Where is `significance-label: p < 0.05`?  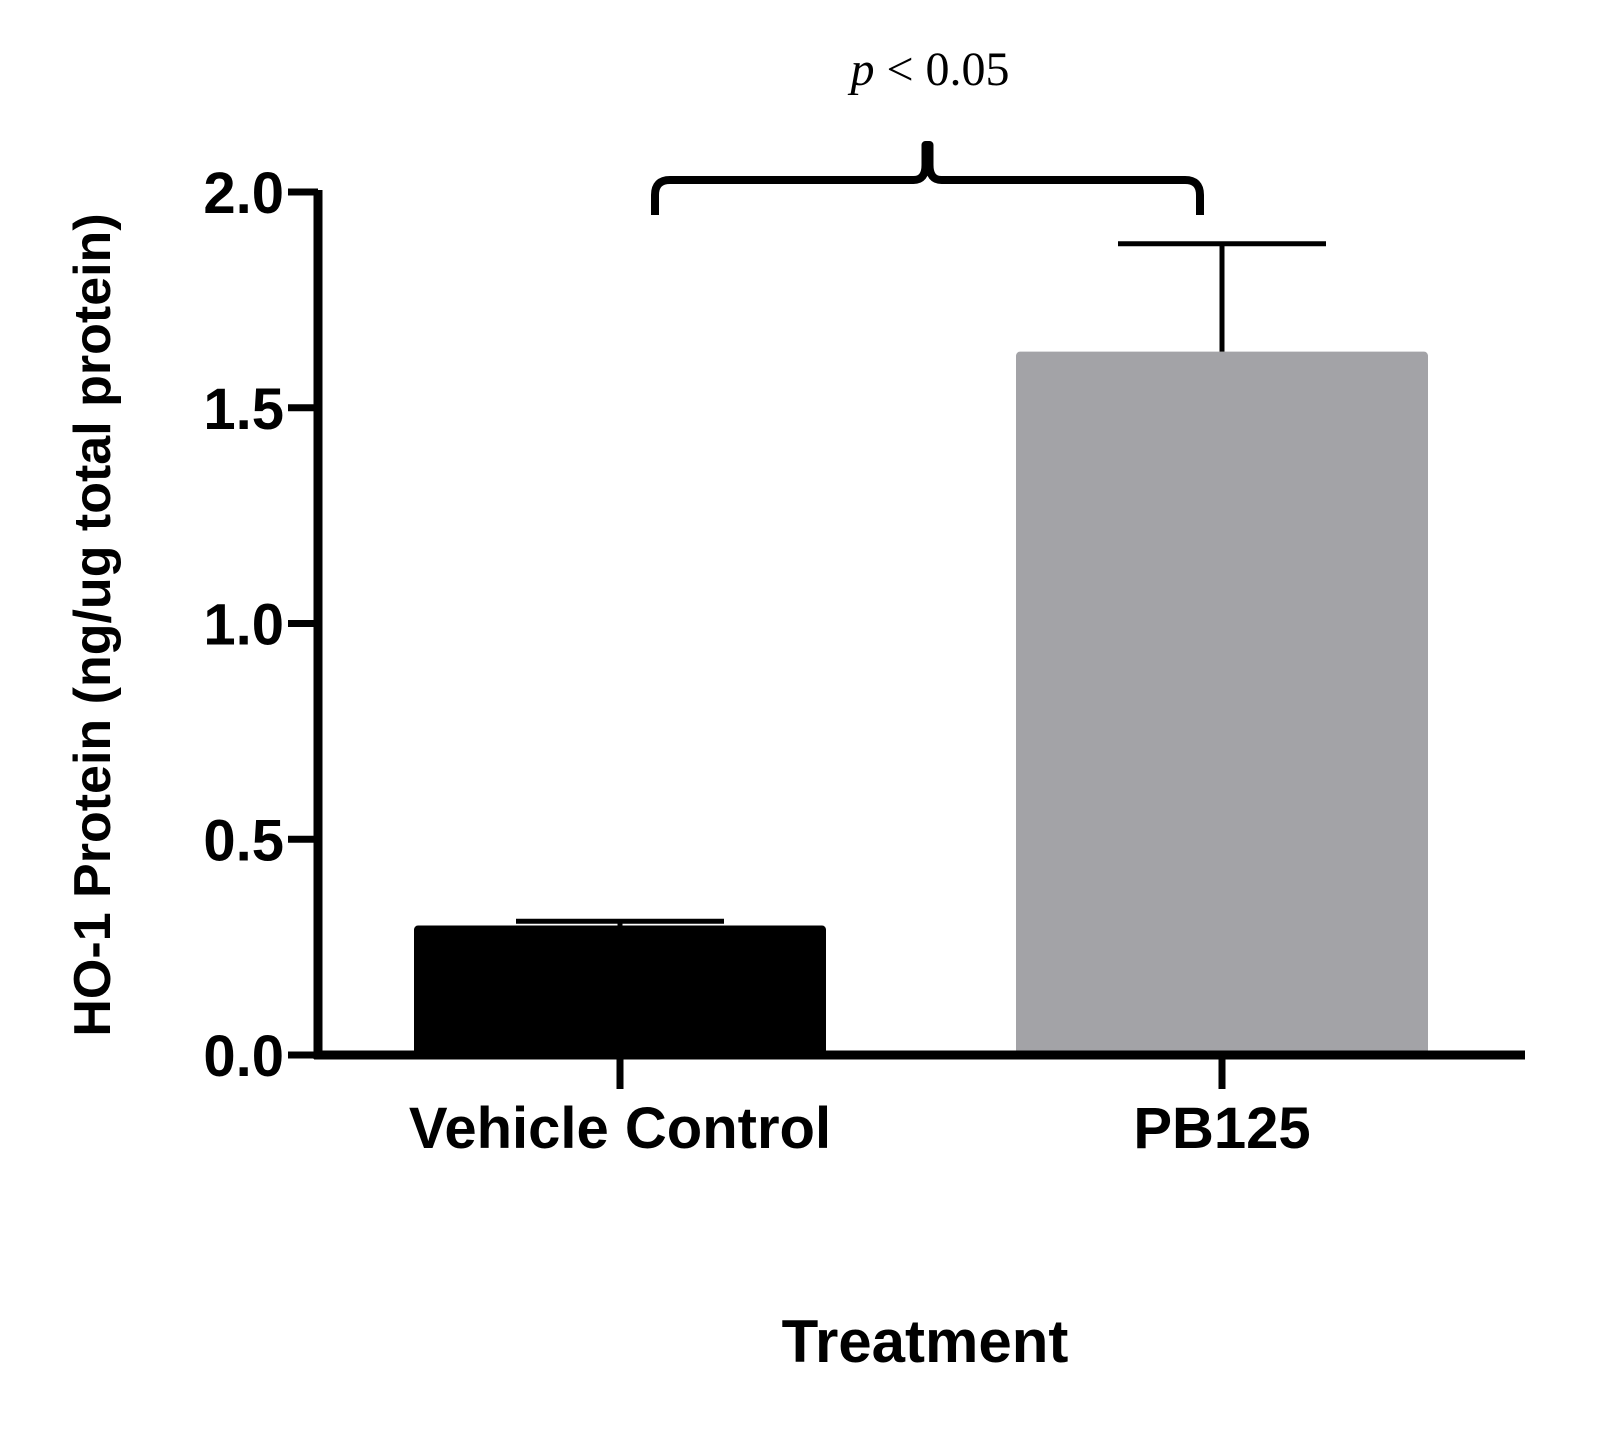
significance-label: p < 0.05 is located at coordinates (928, 69).